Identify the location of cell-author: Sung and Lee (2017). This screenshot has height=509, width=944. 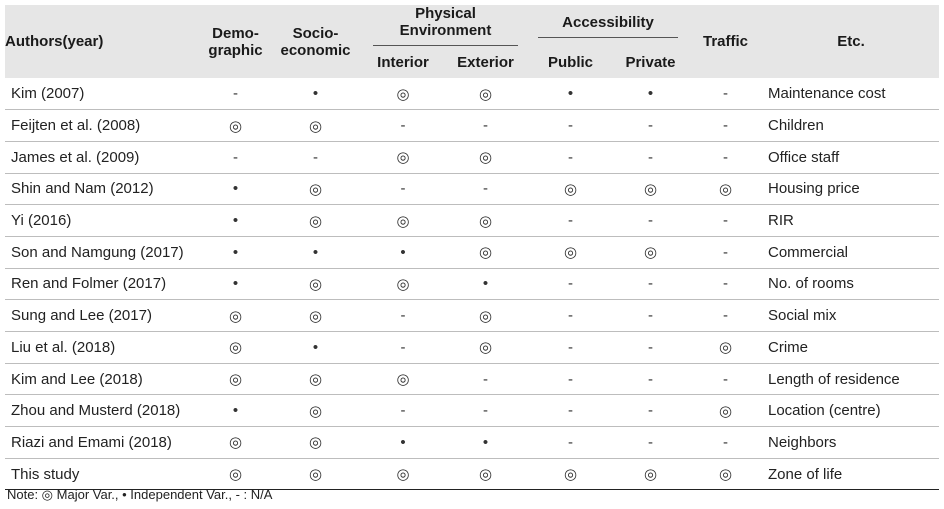
(104, 315).